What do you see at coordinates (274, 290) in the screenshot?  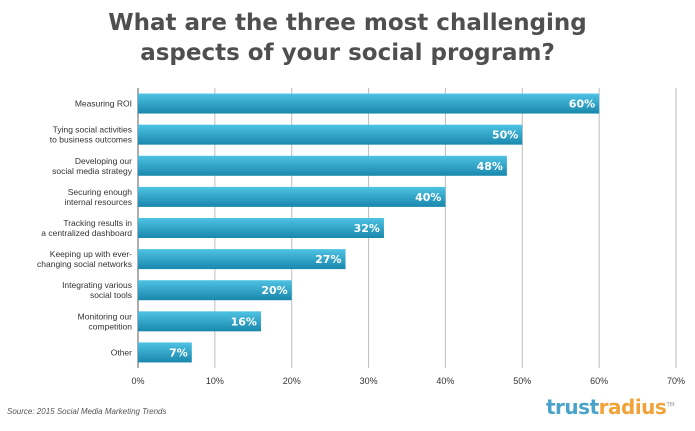 I see `bar-value-label: 20%` at bounding box center [274, 290].